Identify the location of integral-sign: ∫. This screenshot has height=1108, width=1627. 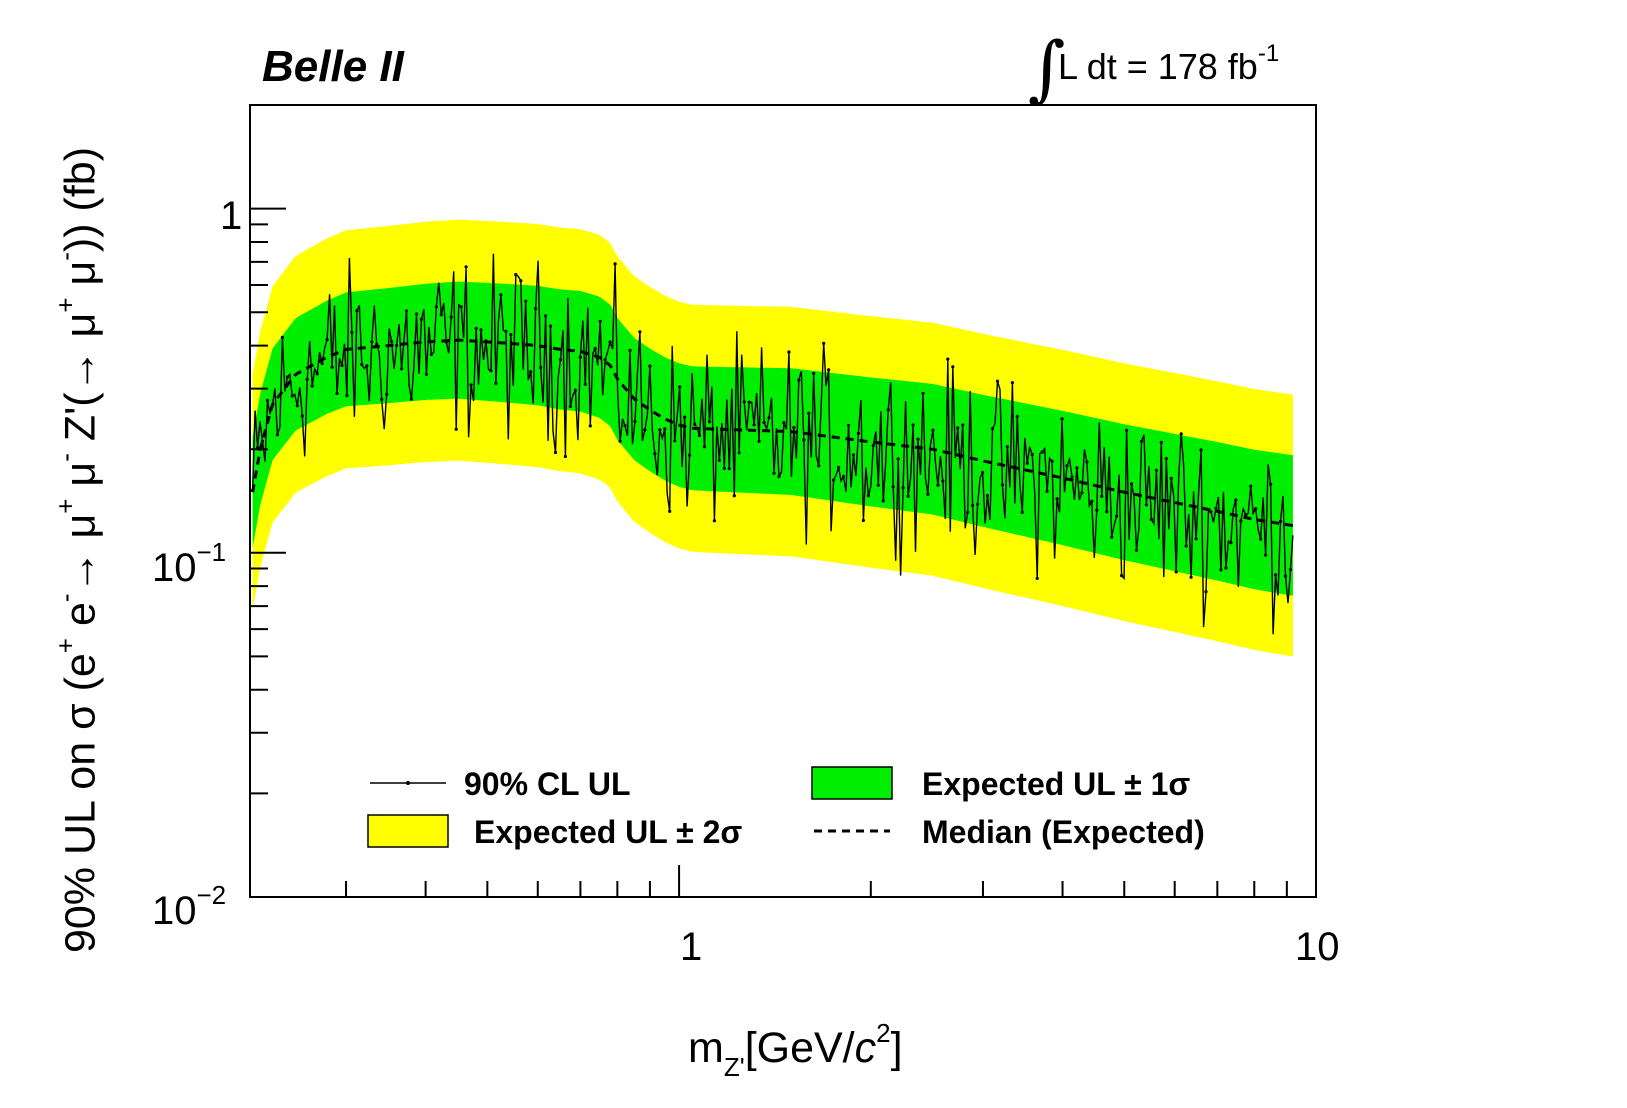
(1047, 68).